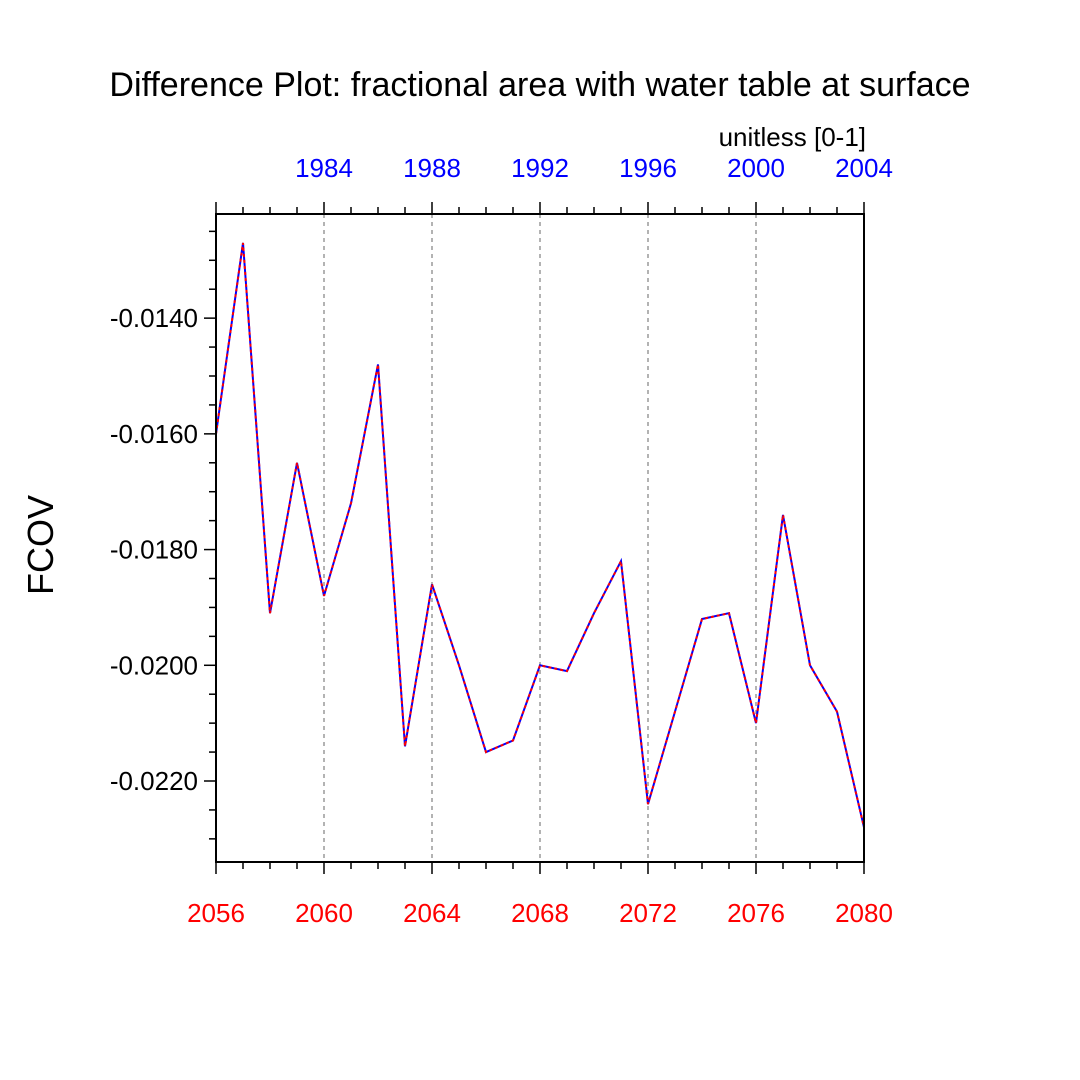 This screenshot has width=1080, height=1080. I want to click on top-x-tick-label: 1988, so click(432, 168).